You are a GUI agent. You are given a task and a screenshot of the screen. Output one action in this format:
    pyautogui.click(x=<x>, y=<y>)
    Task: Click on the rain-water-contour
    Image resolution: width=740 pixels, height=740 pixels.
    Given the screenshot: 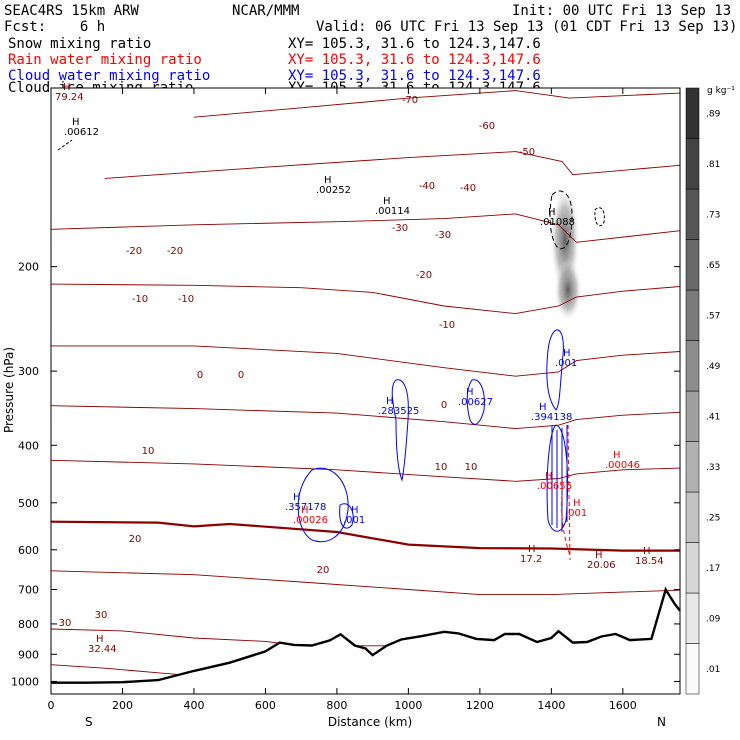 What is the action you would take?
    pyautogui.click(x=566, y=492)
    